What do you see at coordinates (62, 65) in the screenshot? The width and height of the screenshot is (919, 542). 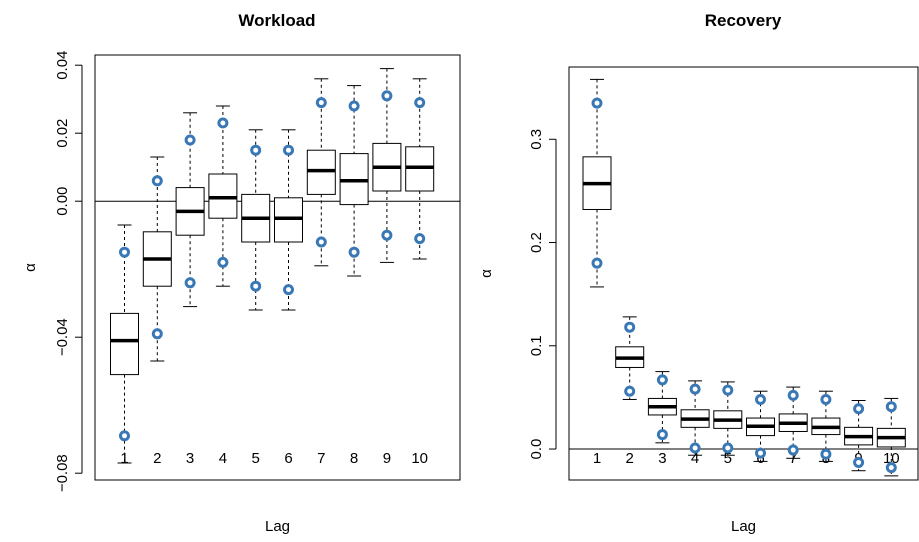 I see `y-tick-label: 0.04` at bounding box center [62, 65].